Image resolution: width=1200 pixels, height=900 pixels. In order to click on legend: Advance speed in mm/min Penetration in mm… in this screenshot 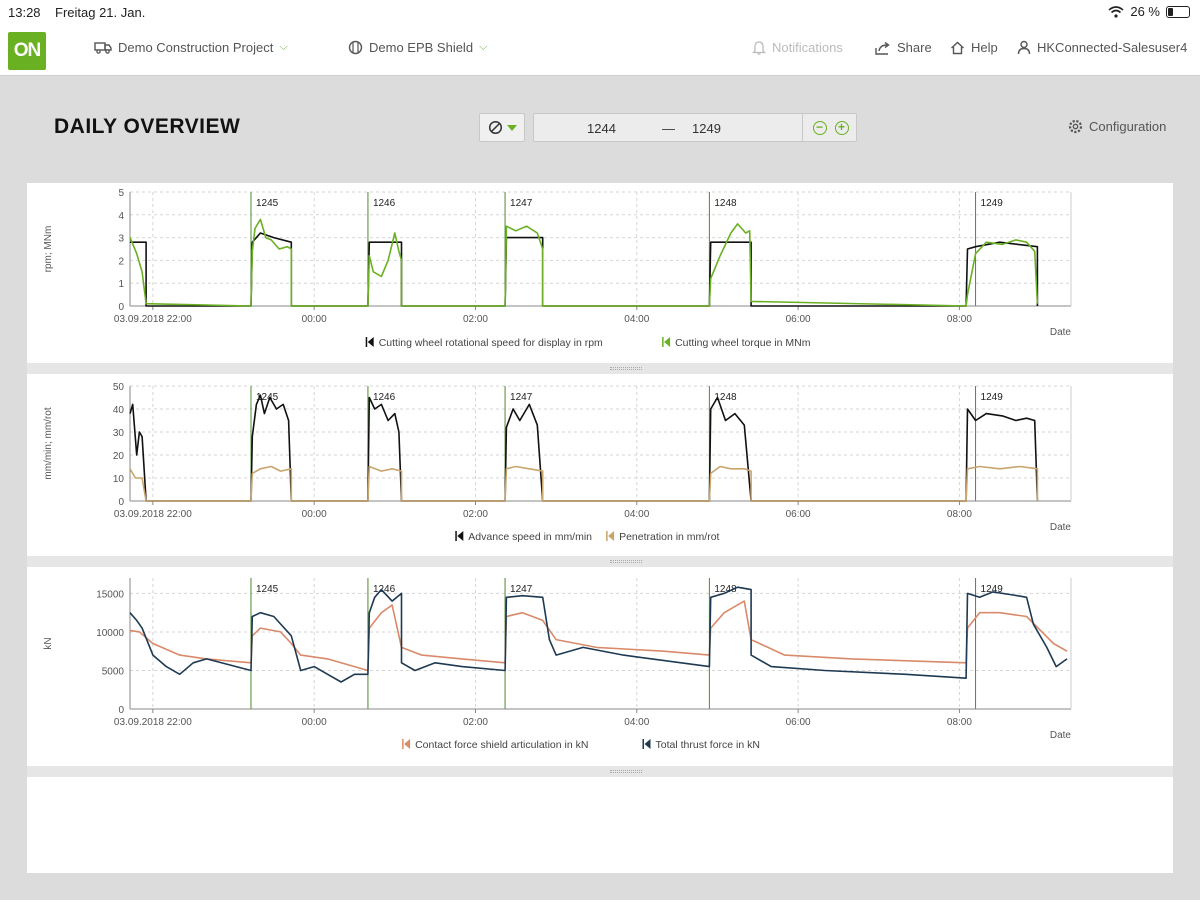, I will do `click(587, 537)`.